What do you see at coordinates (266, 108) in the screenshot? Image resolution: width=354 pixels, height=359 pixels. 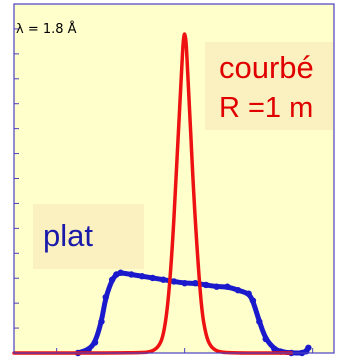 I see `curved-label-line2: R =1 m` at bounding box center [266, 108].